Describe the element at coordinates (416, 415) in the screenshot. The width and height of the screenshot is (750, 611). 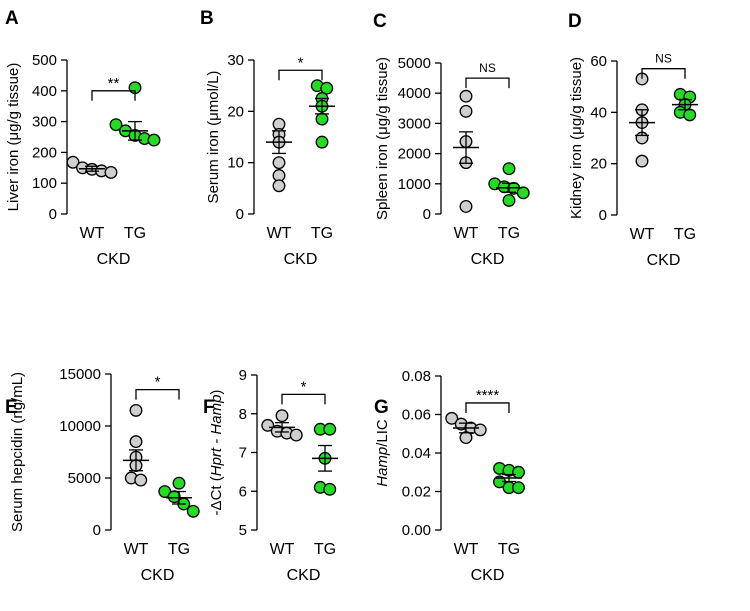
I see `y-tick-label: 0.06` at that location.